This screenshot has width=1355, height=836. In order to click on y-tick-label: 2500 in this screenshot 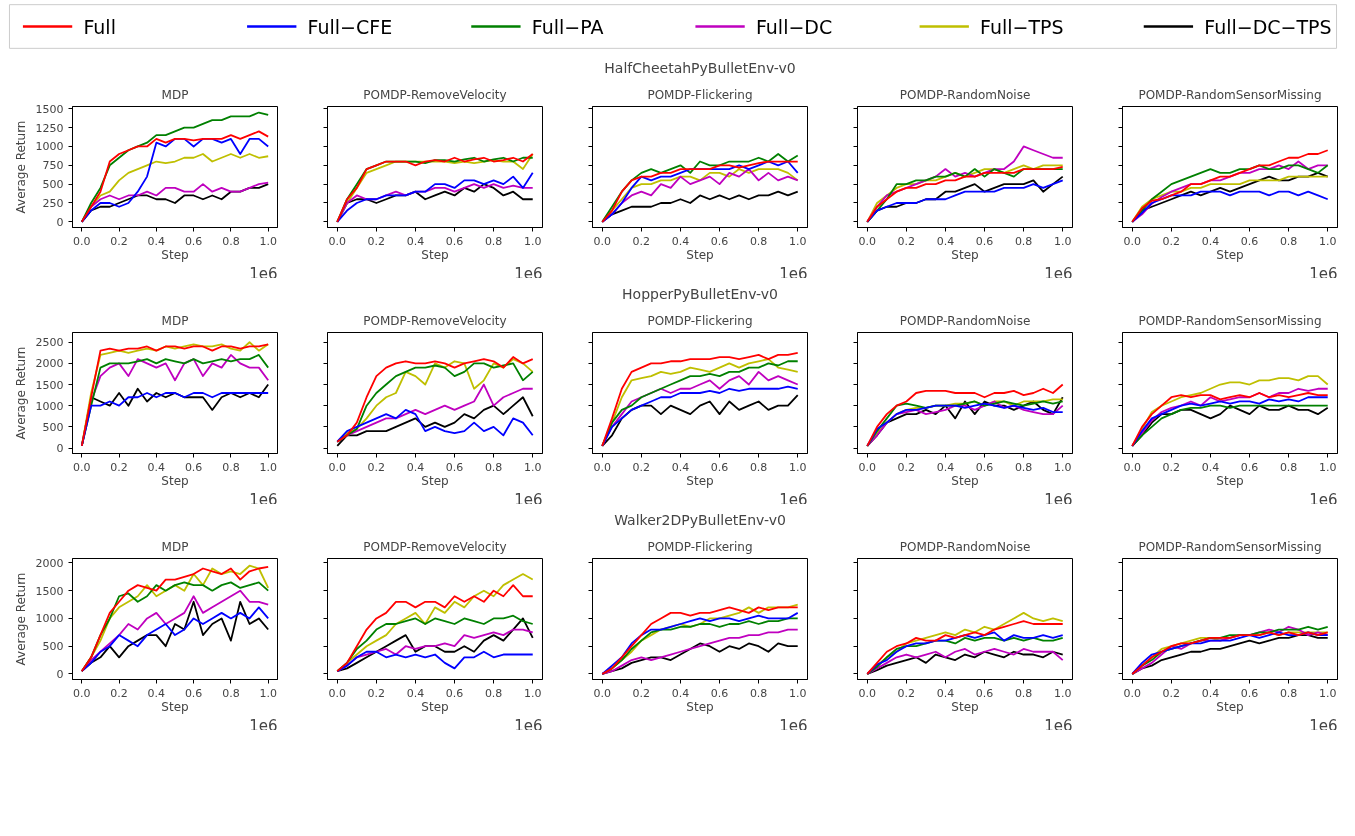, I will do `click(49, 343)`.